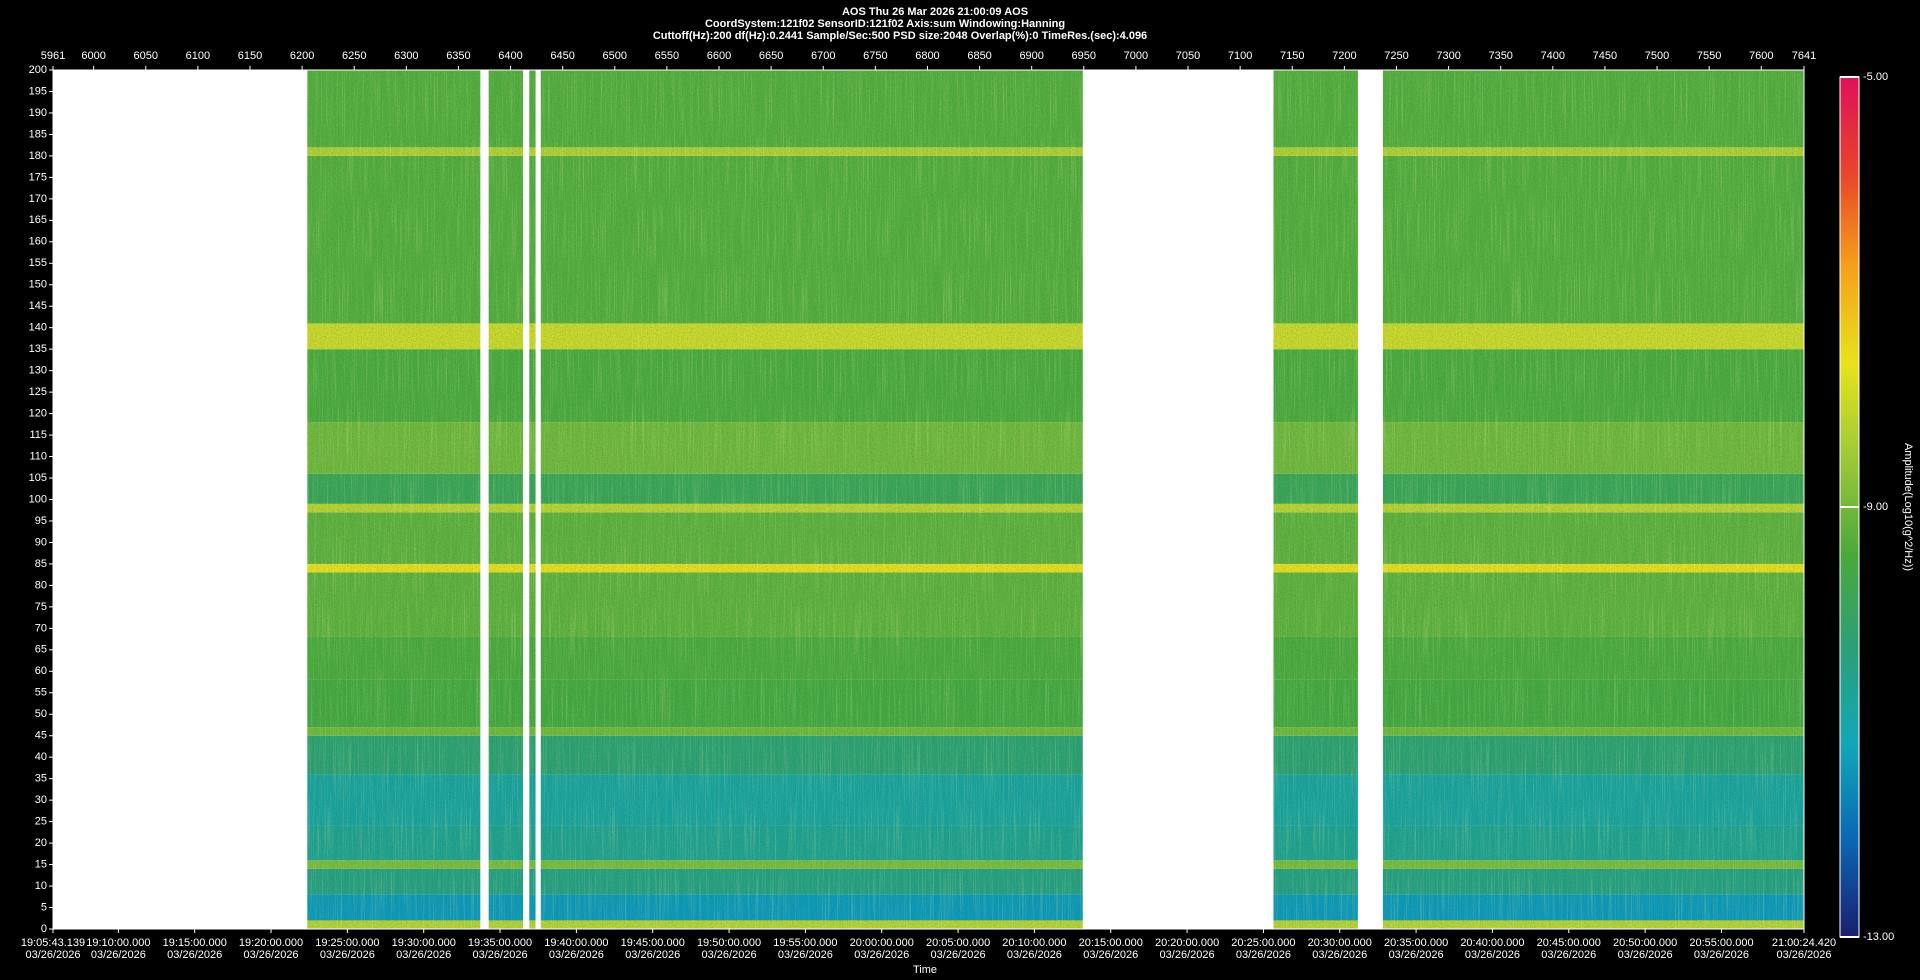 This screenshot has width=1920, height=980. Describe the element at coordinates (38, 285) in the screenshot. I see `y-tick-label: 150` at that location.